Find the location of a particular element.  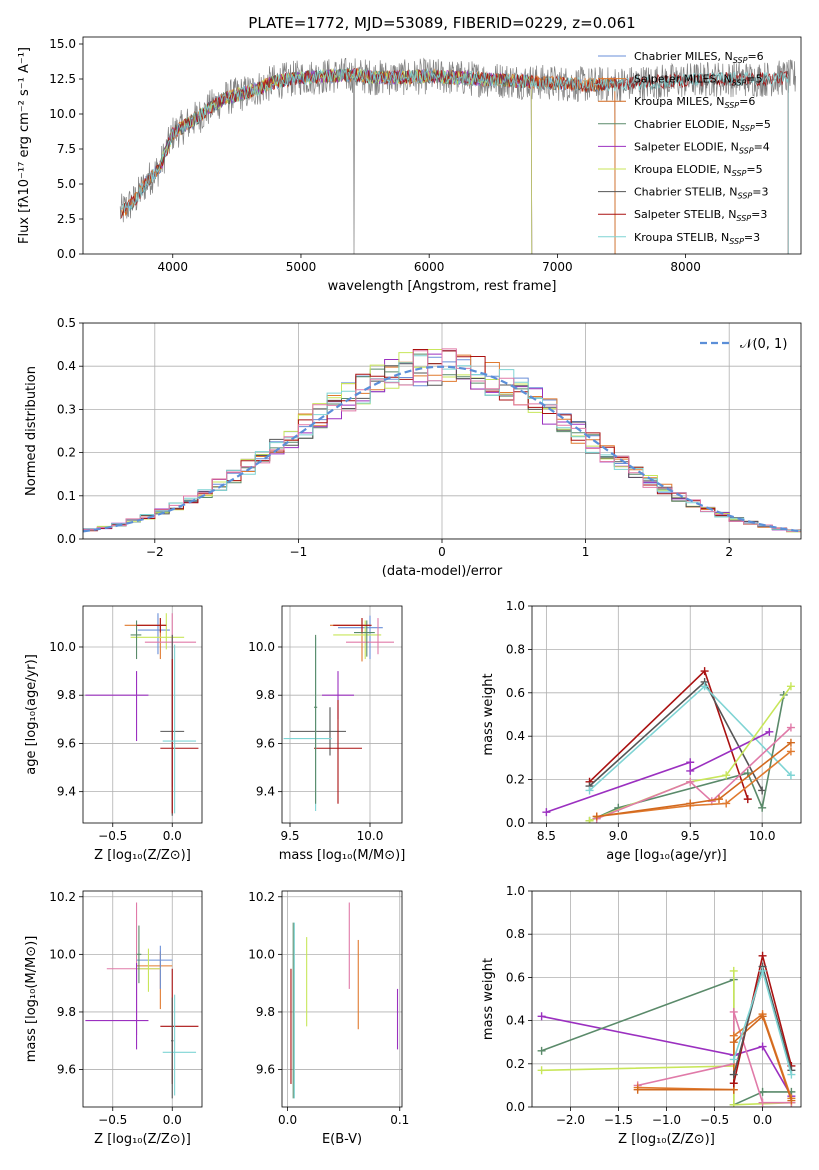

x-tick-label: 0 is located at coordinates (442, 552).